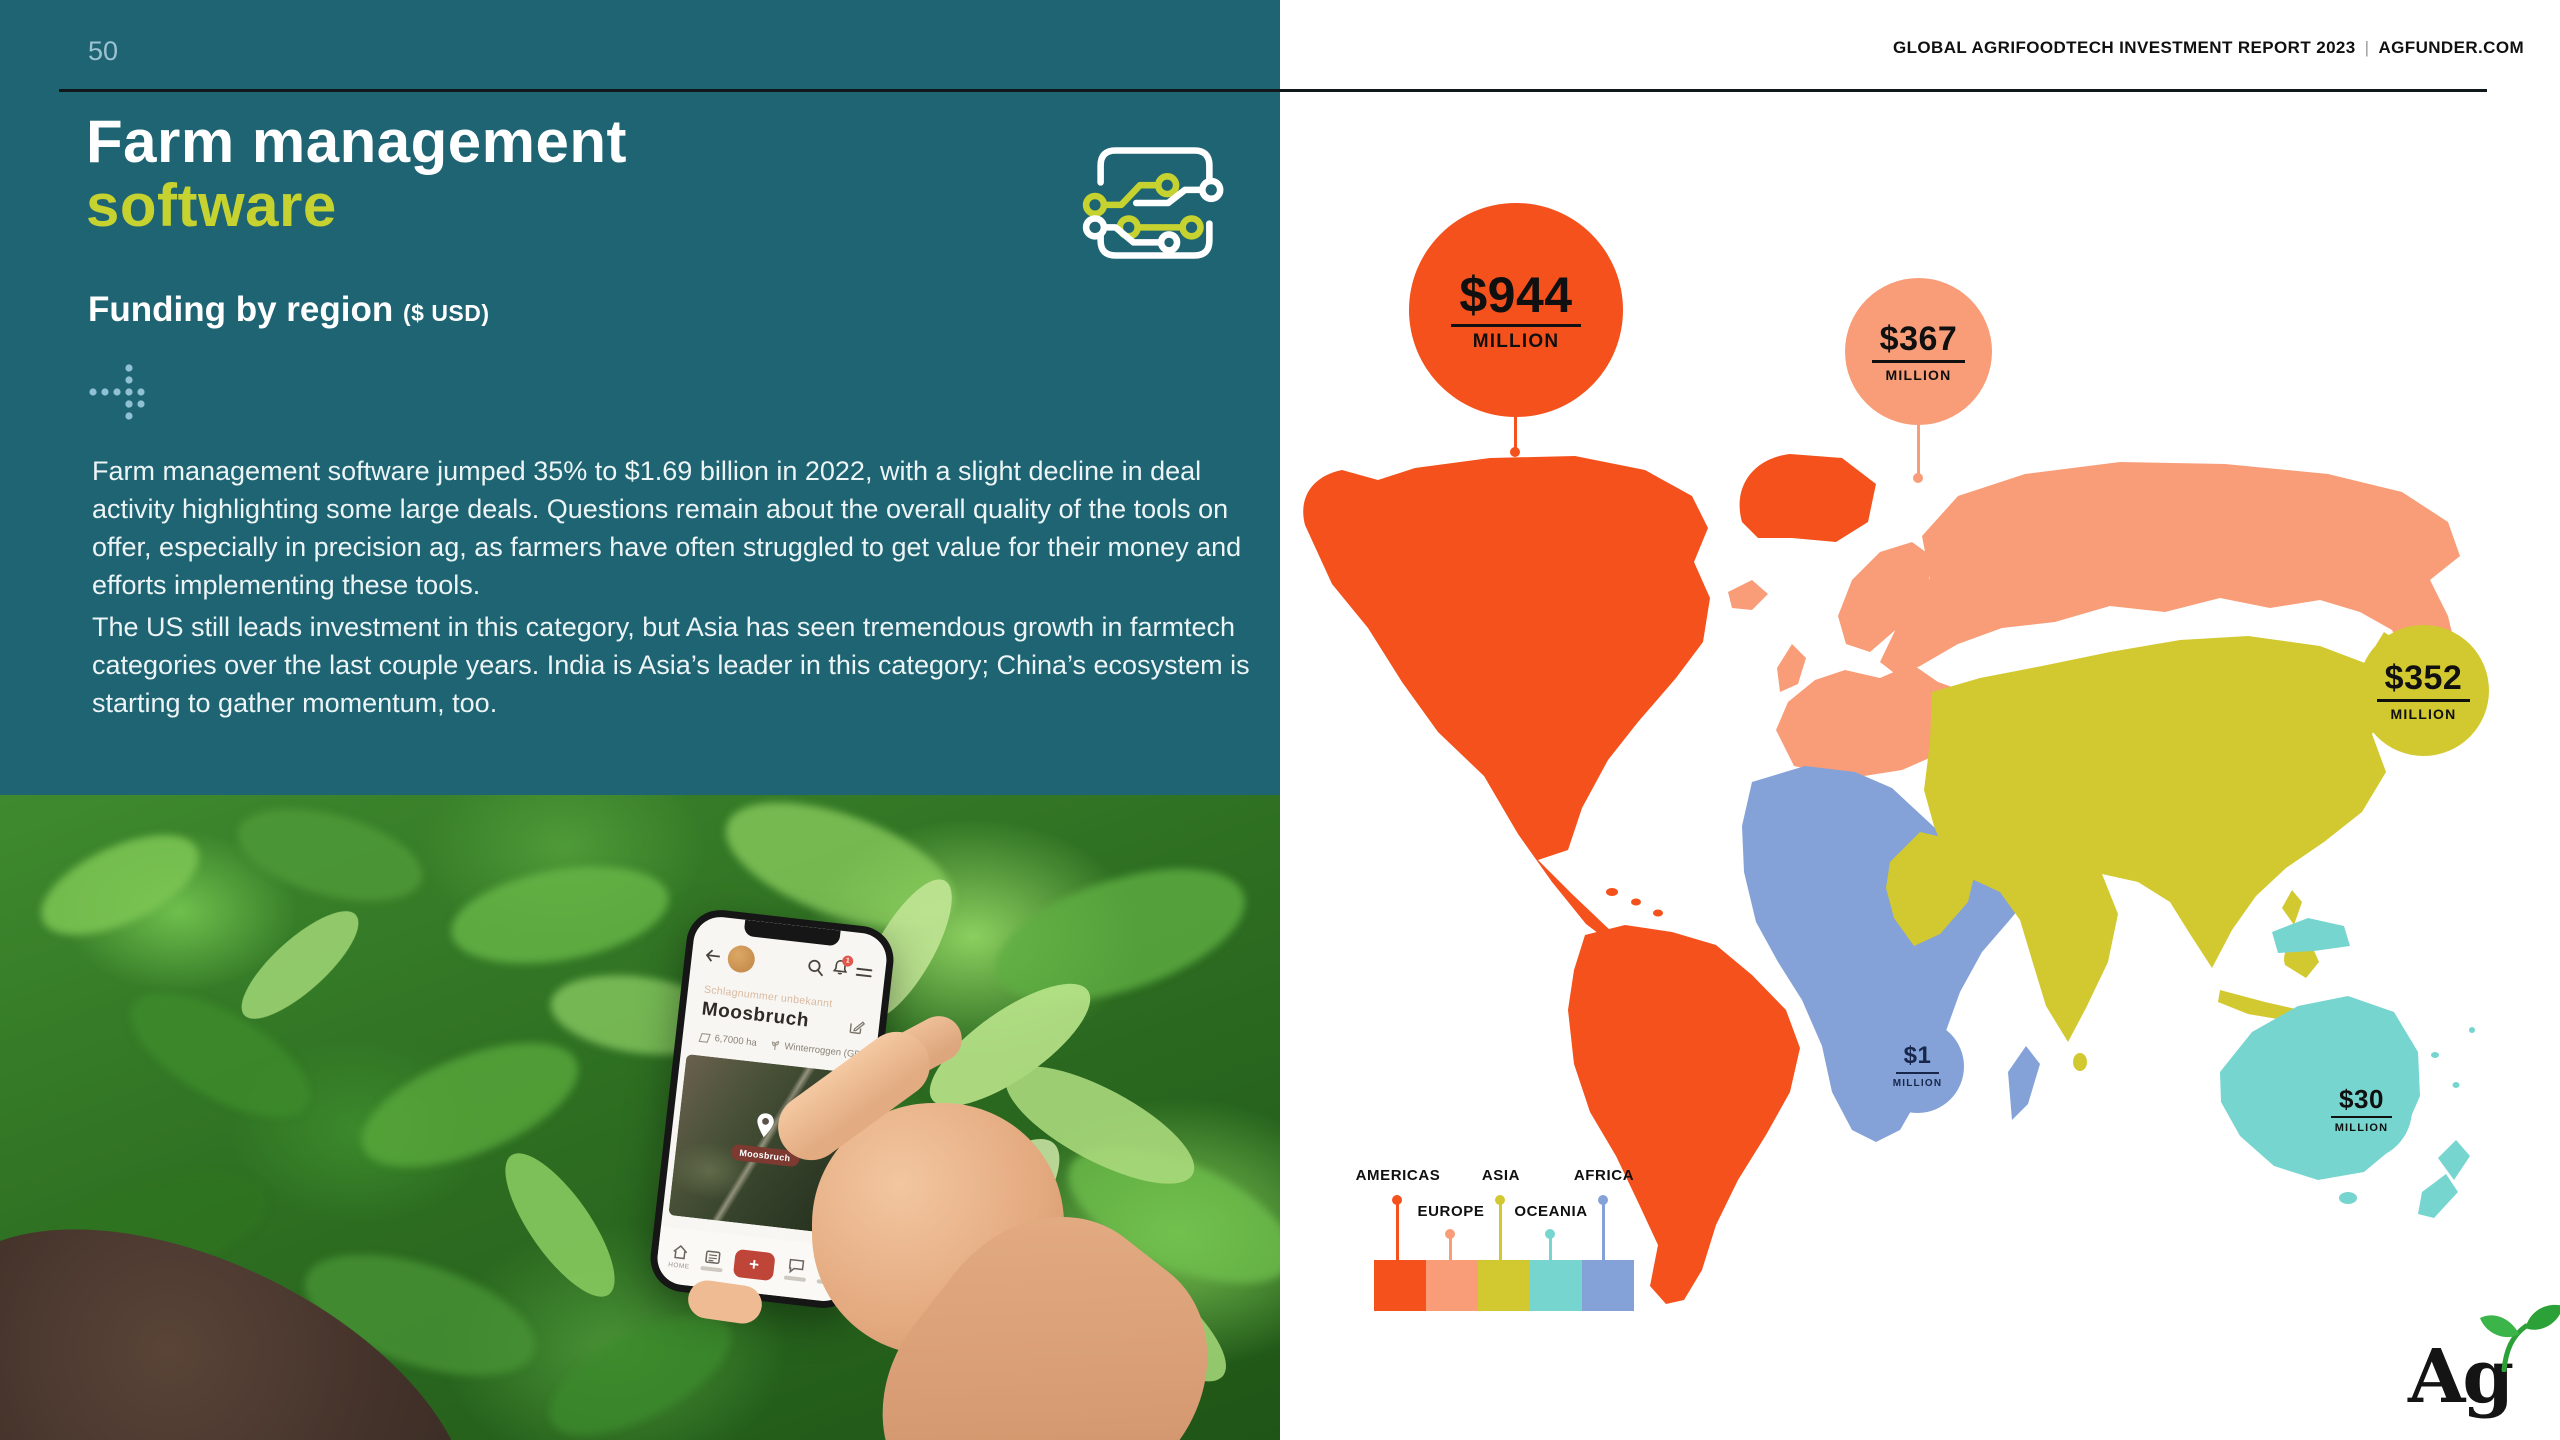 The width and height of the screenshot is (2560, 1440). What do you see at coordinates (1500, 1231) in the screenshot?
I see `legend-stem-asia` at bounding box center [1500, 1231].